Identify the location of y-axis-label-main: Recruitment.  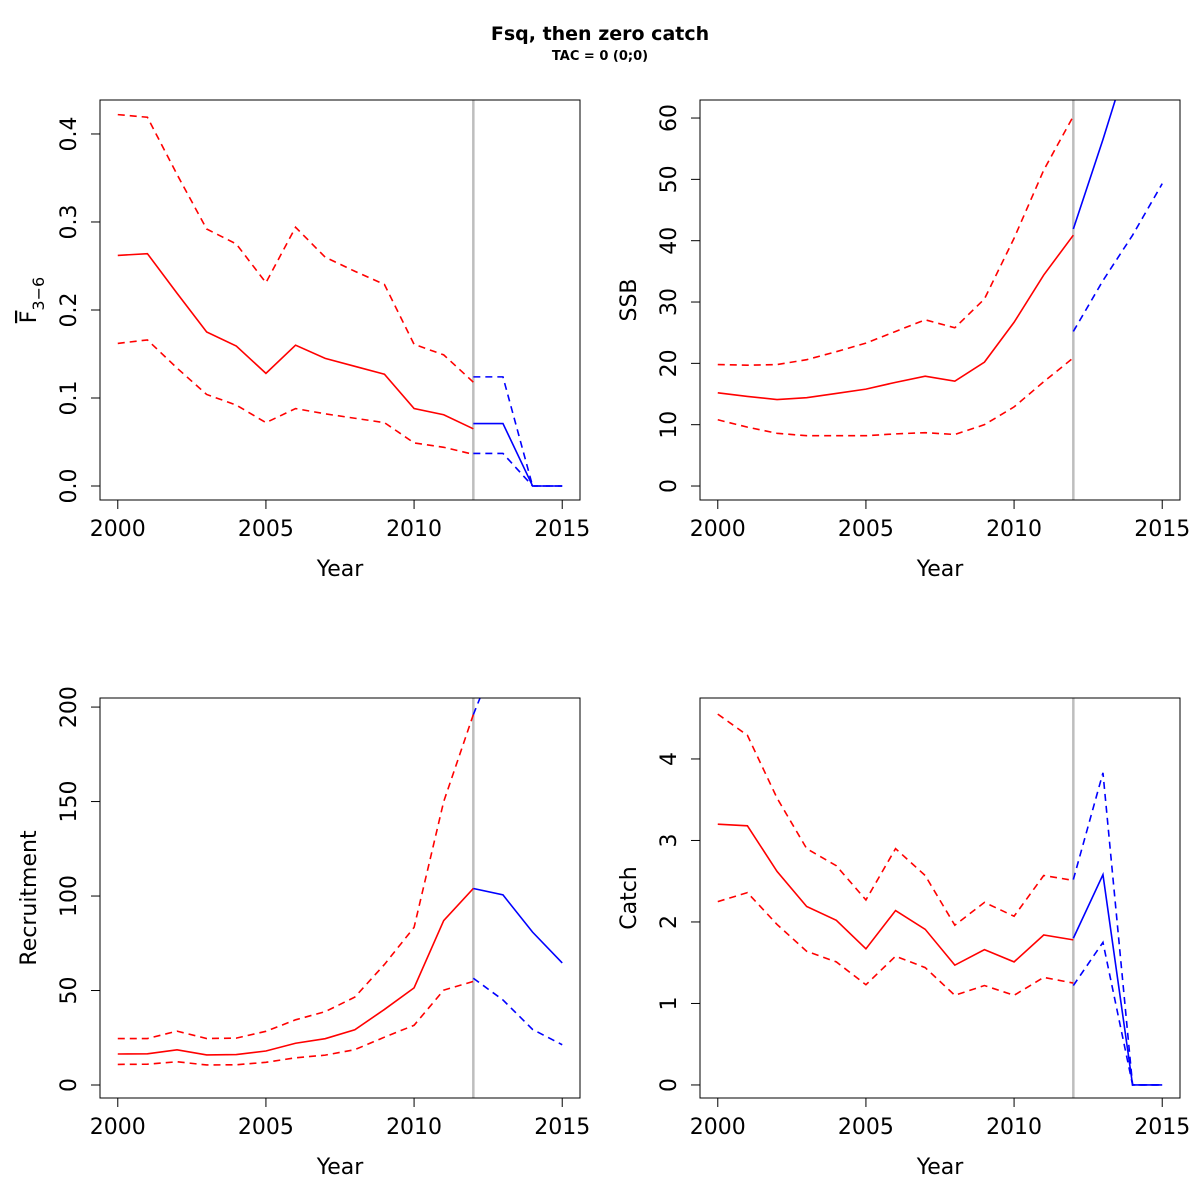
(29, 898).